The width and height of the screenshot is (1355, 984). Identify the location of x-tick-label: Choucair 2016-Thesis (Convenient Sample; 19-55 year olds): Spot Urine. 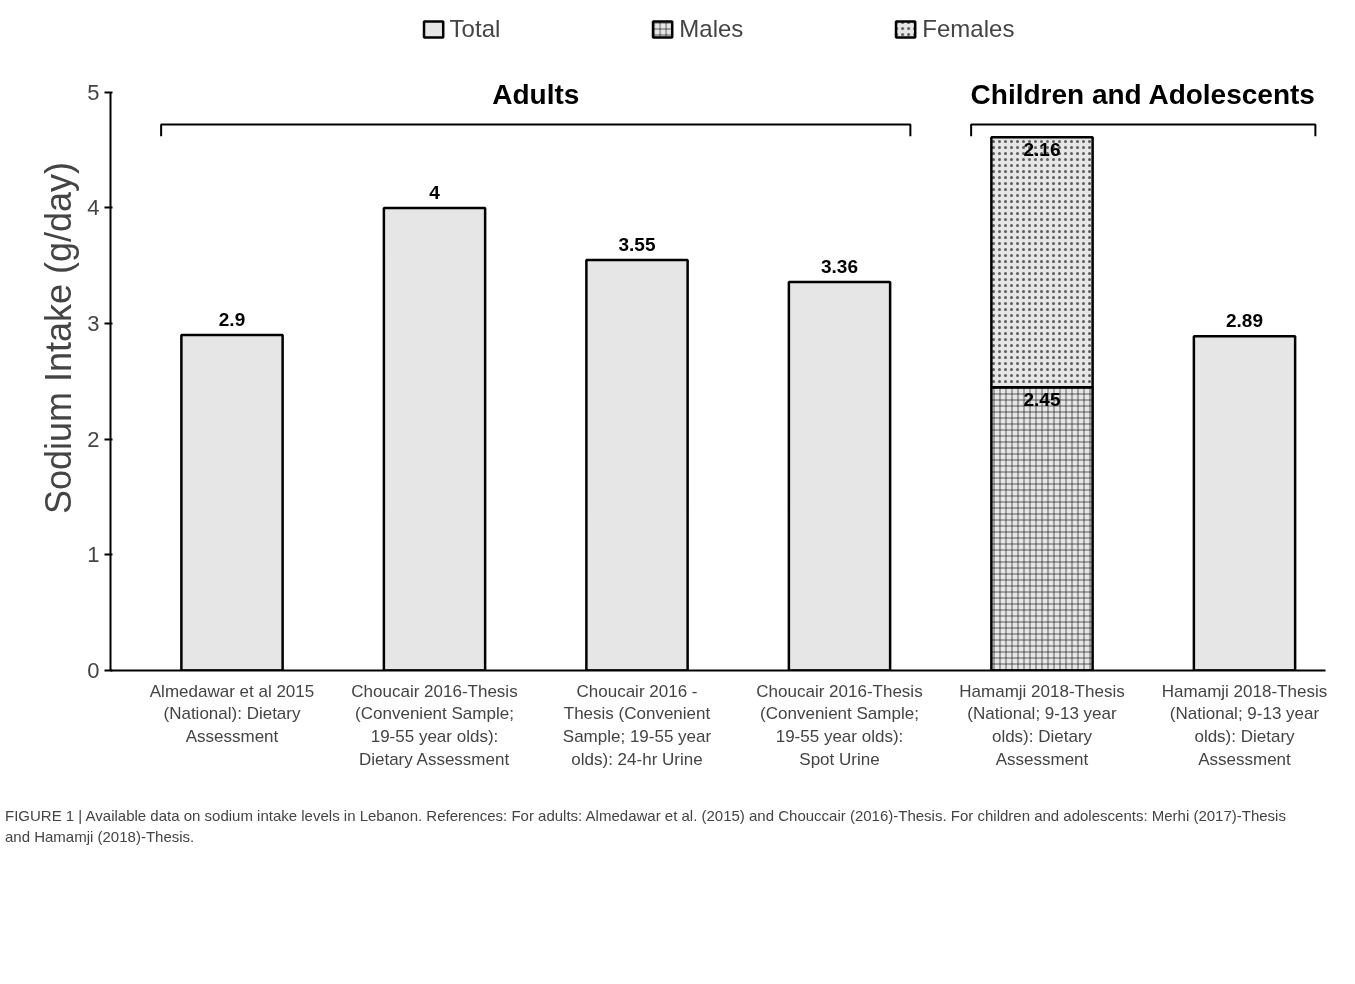
(839, 725).